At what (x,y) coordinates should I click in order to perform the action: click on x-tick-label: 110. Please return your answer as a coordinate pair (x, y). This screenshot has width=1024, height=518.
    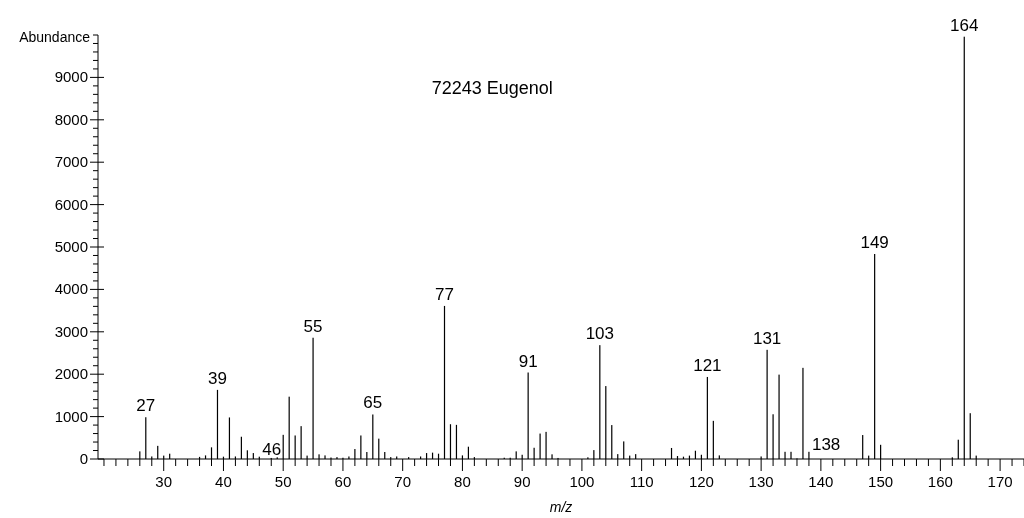
    Looking at the image, I should click on (641, 481).